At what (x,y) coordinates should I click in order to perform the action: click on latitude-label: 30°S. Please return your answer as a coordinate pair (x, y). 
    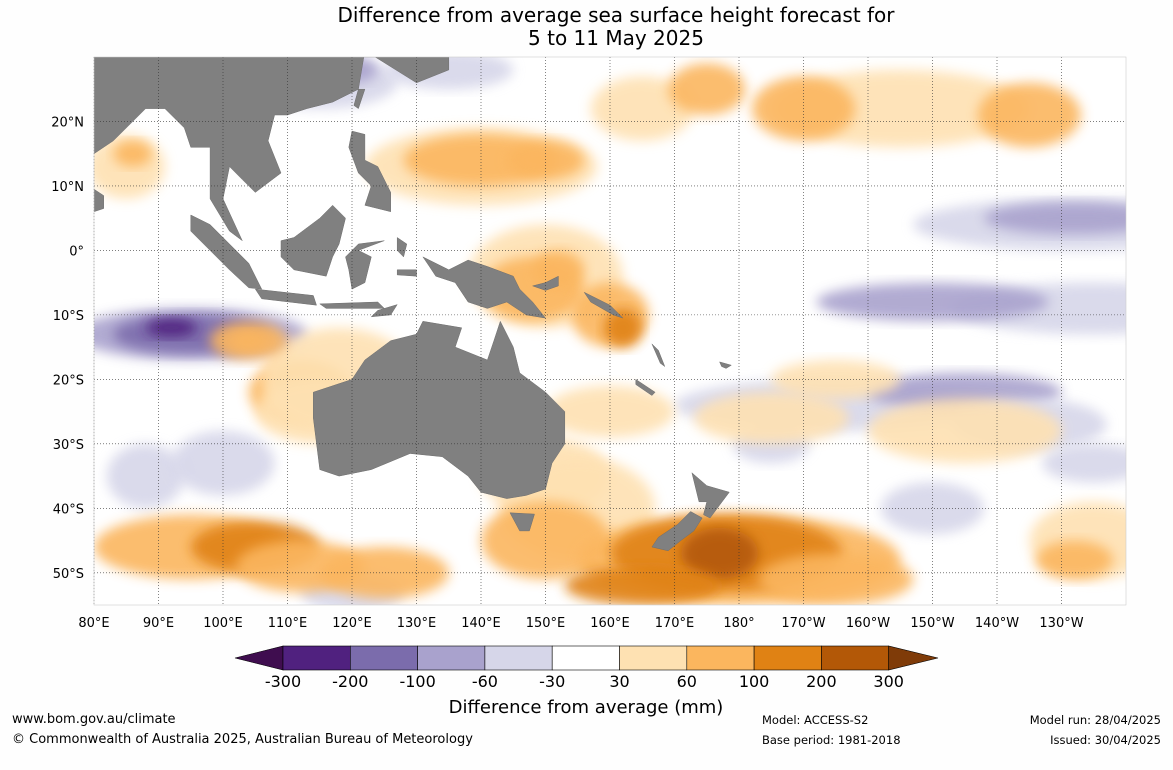
    Looking at the image, I should click on (68, 445).